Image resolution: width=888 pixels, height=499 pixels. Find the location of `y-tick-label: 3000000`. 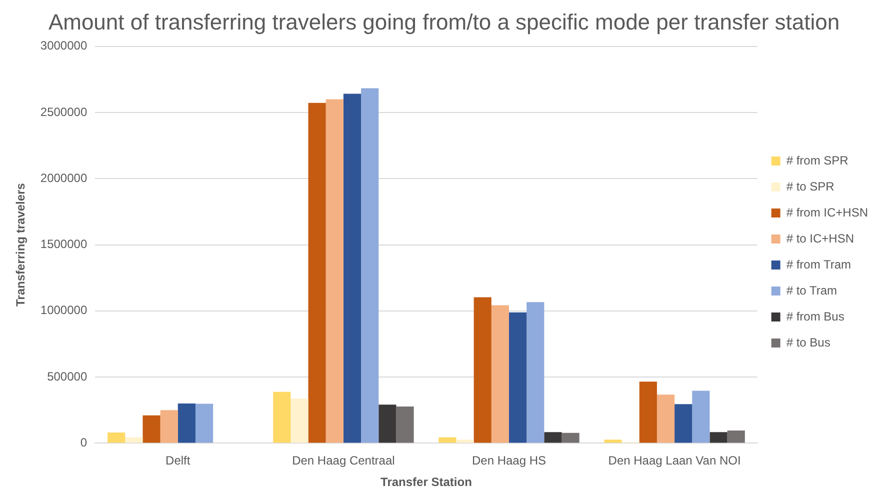

y-tick-label: 3000000 is located at coordinates (64, 45).